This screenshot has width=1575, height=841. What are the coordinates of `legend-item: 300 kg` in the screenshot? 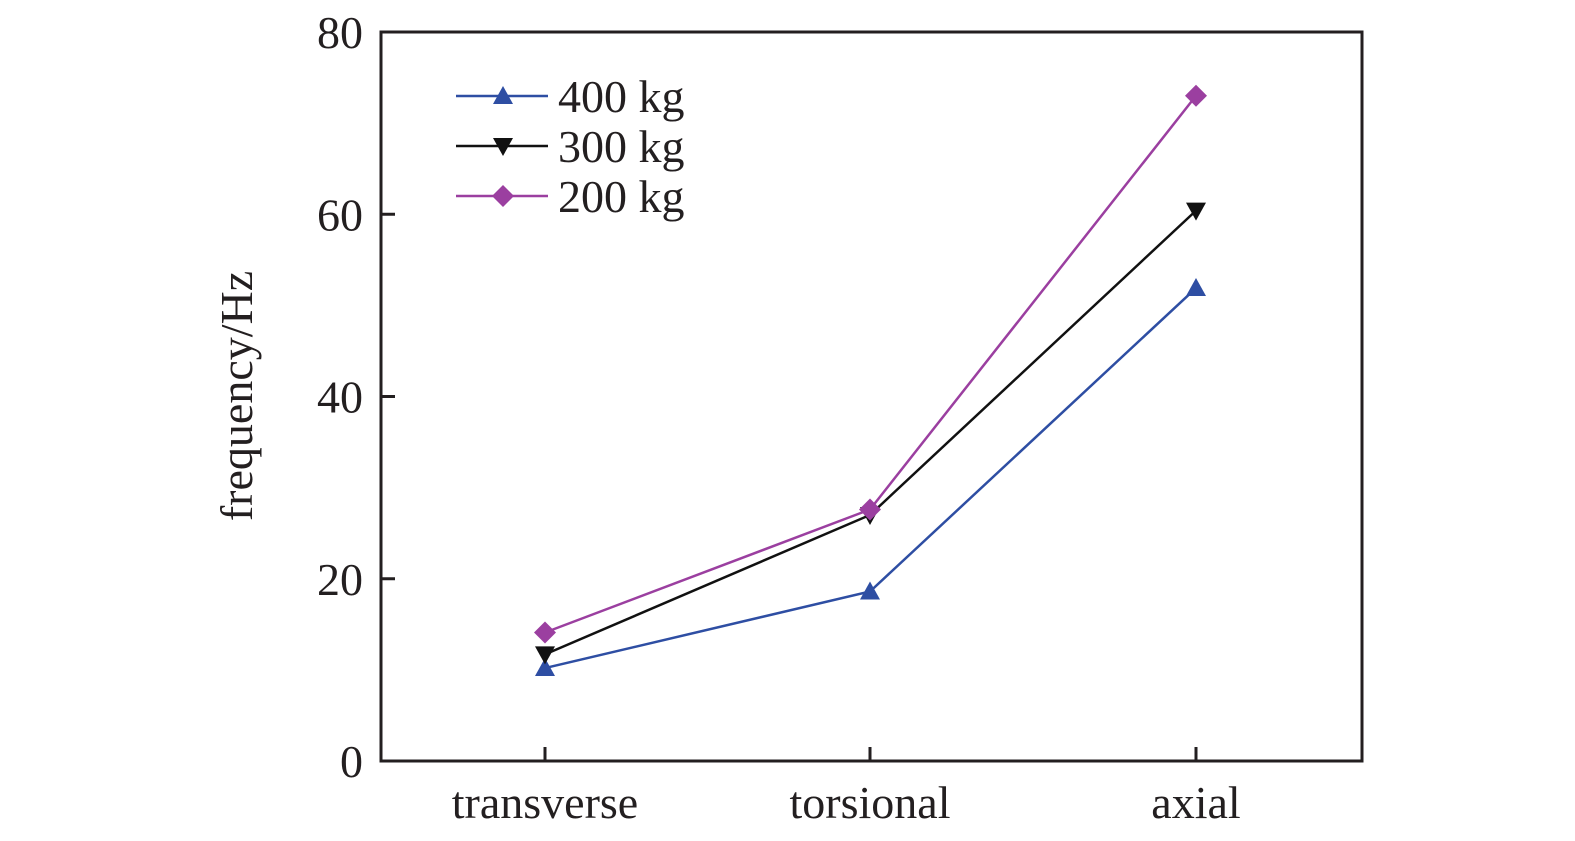 It's located at (570, 146).